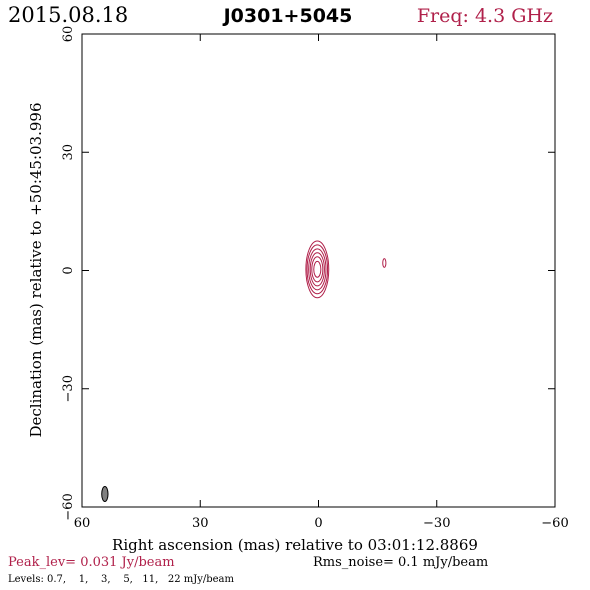  What do you see at coordinates (200, 523) in the screenshot?
I see `x-tick-label: 30` at bounding box center [200, 523].